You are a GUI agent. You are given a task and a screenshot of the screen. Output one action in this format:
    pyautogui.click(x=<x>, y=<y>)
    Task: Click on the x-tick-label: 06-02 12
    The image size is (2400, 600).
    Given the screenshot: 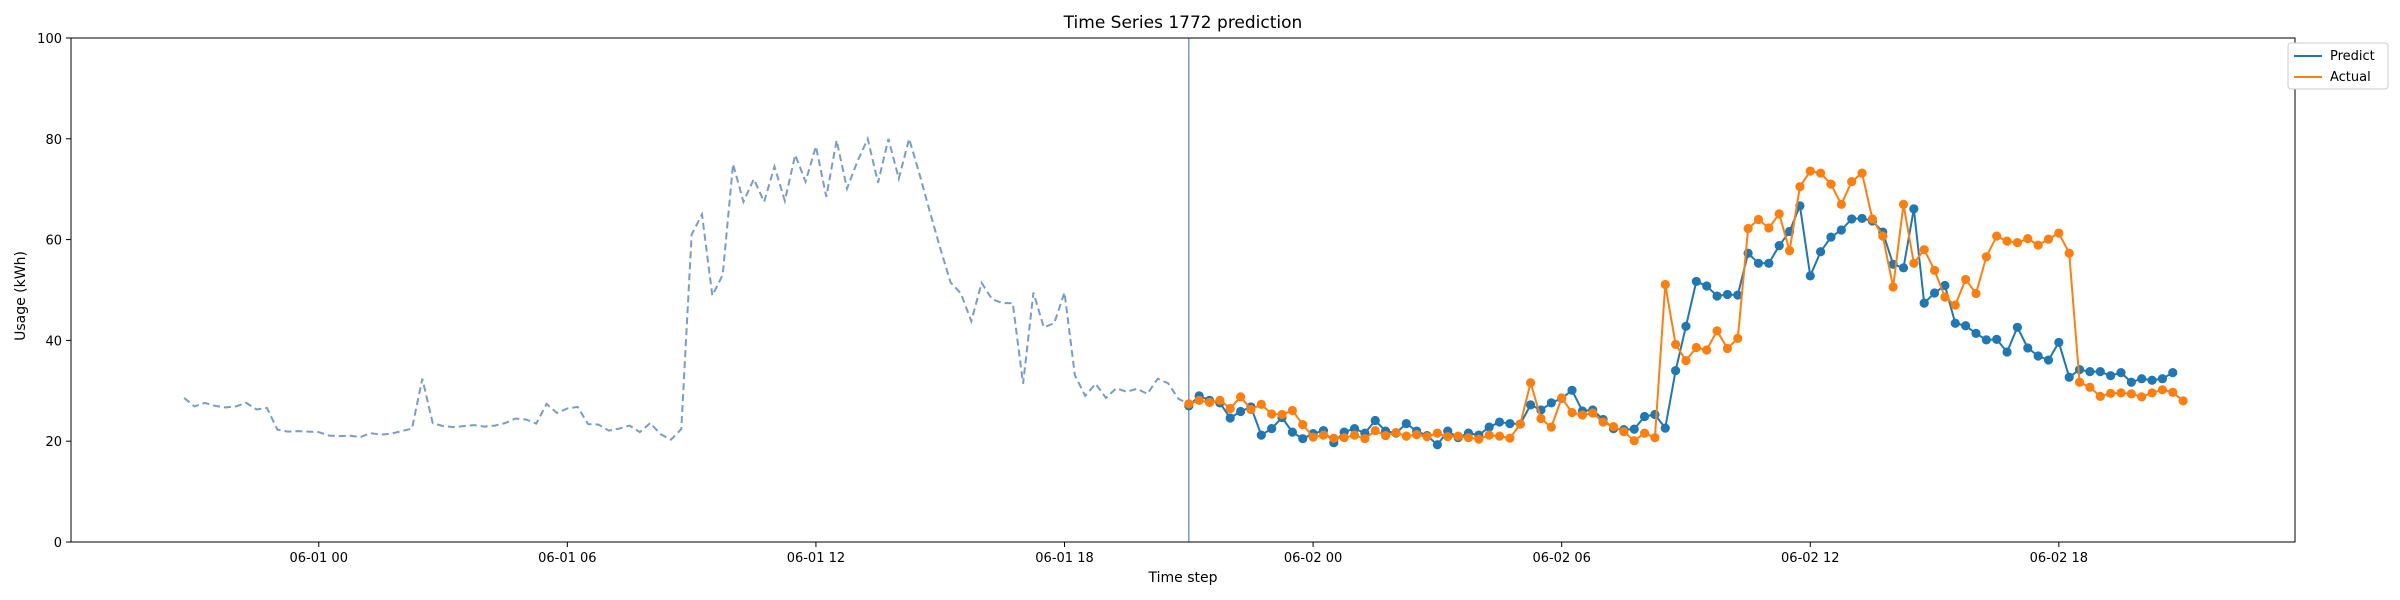 What is the action you would take?
    pyautogui.click(x=1810, y=558)
    